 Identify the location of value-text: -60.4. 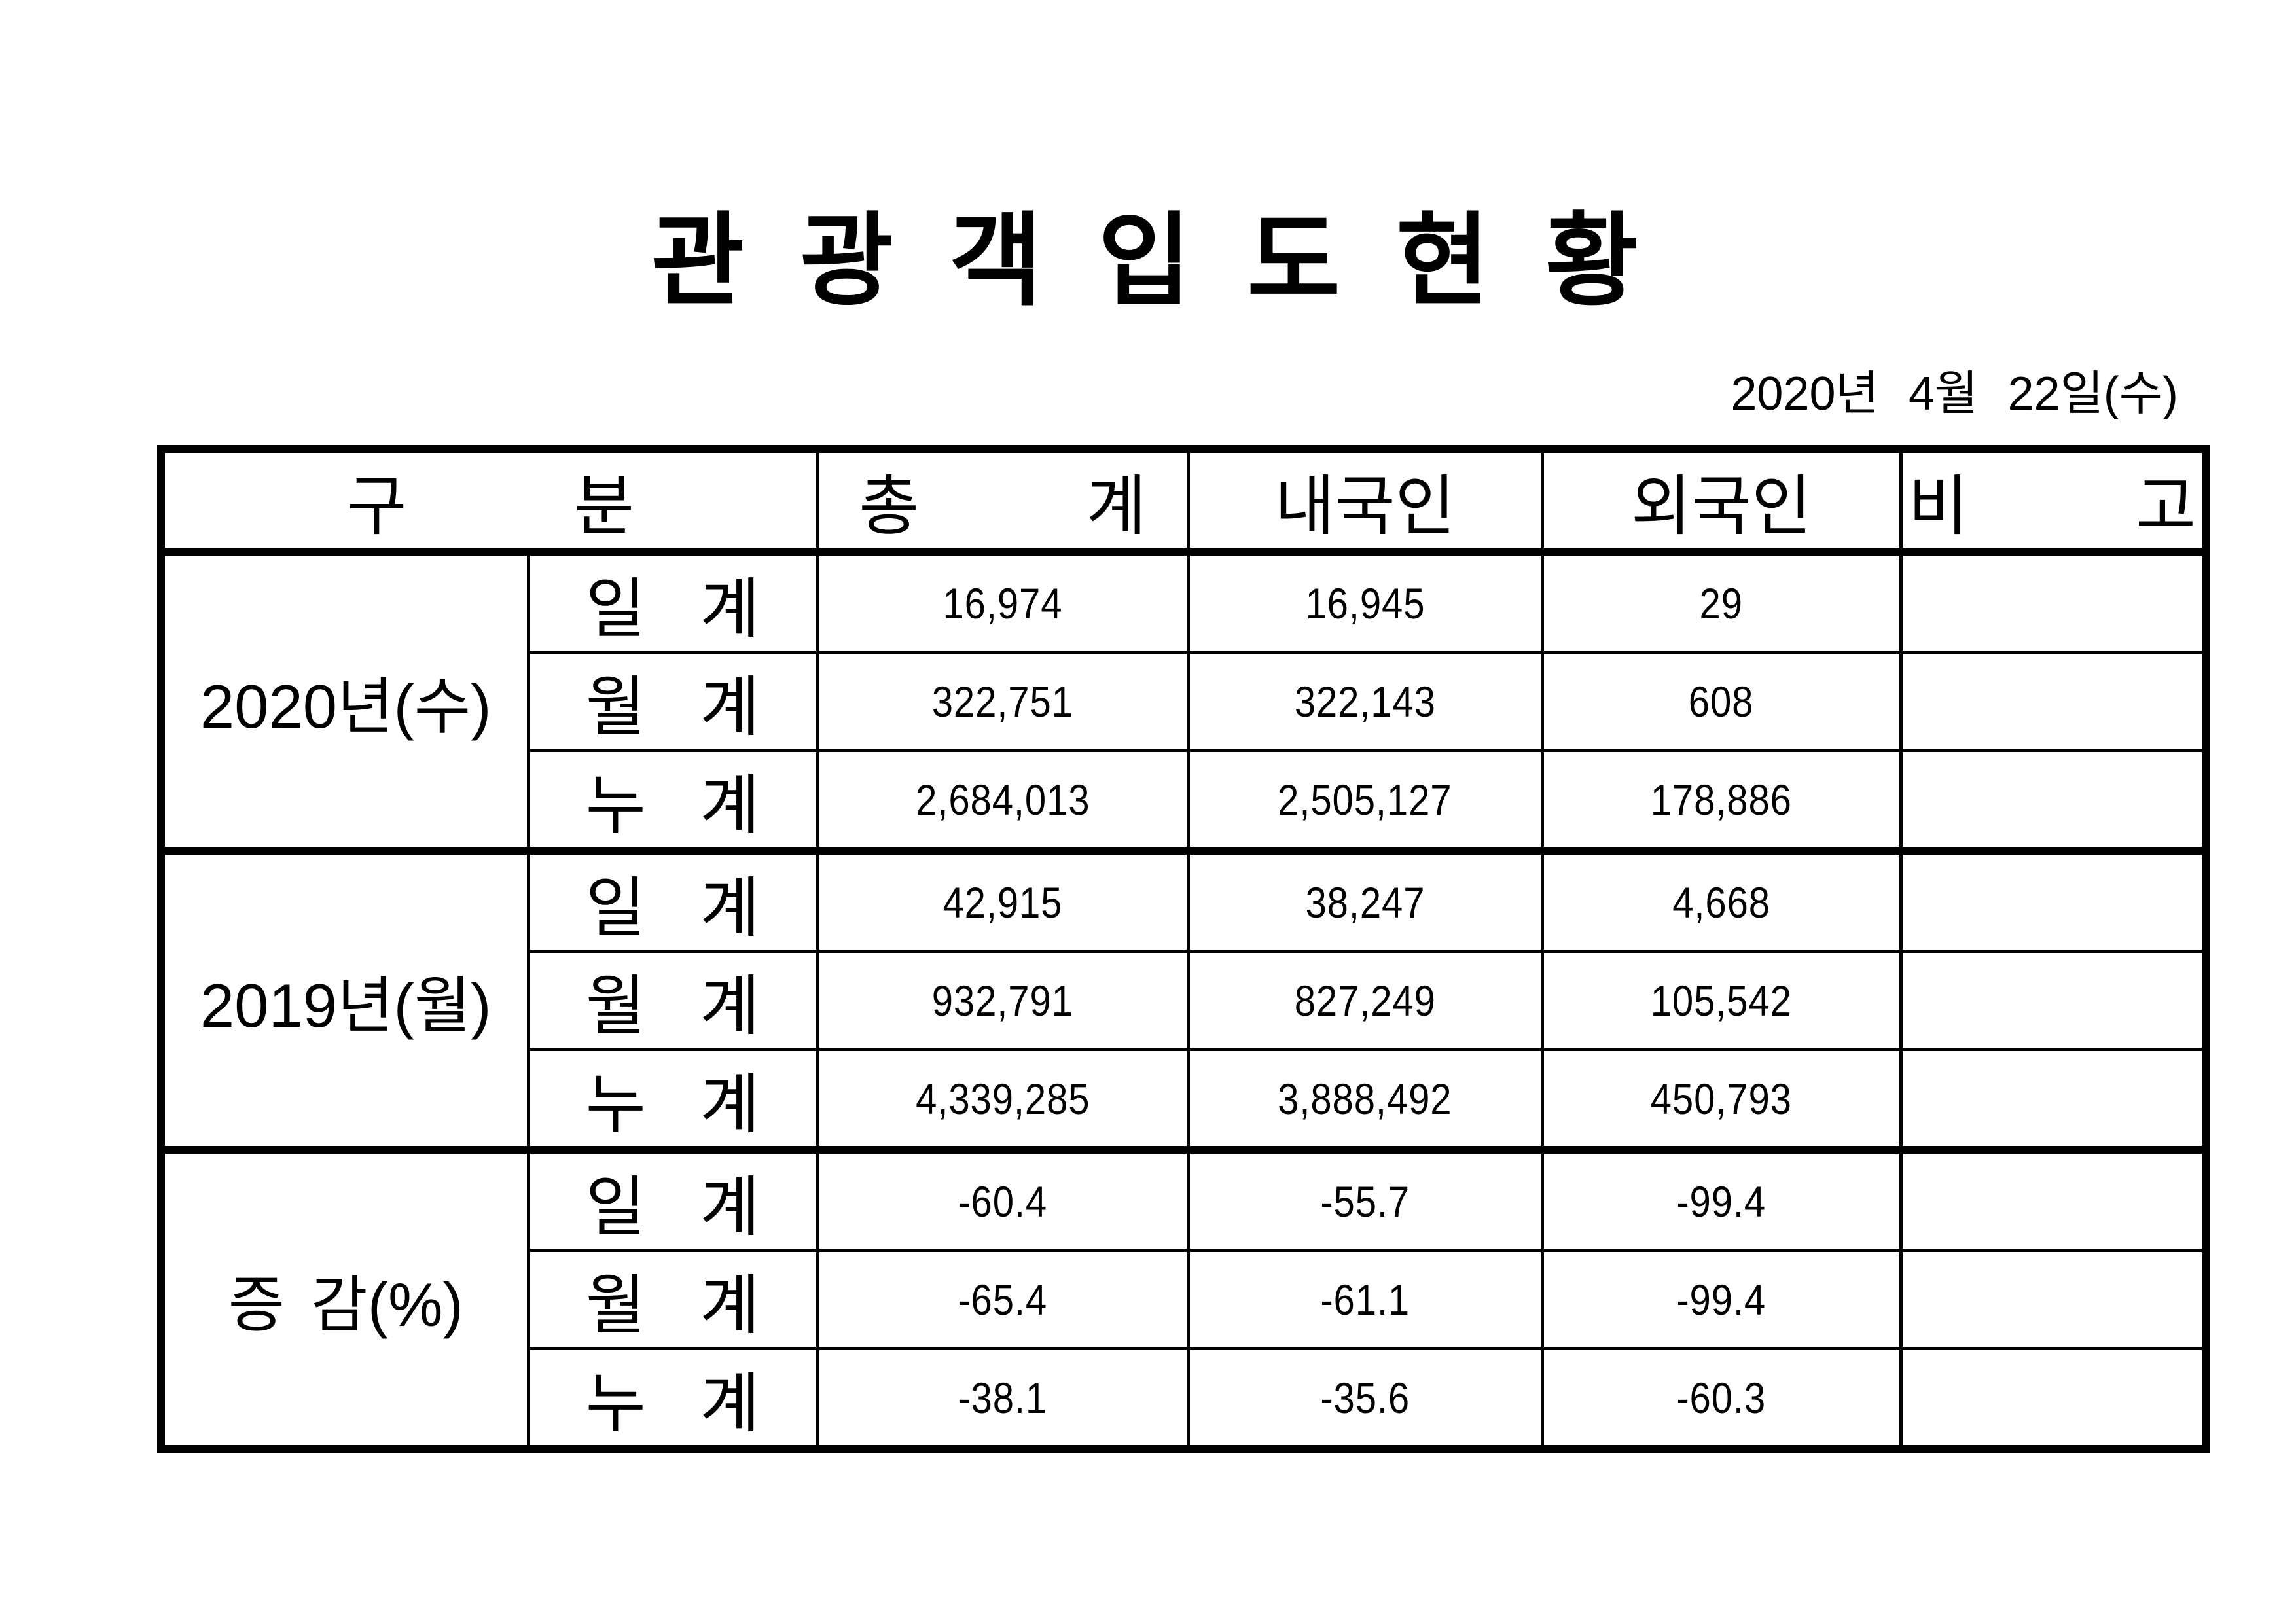
(1003, 1201).